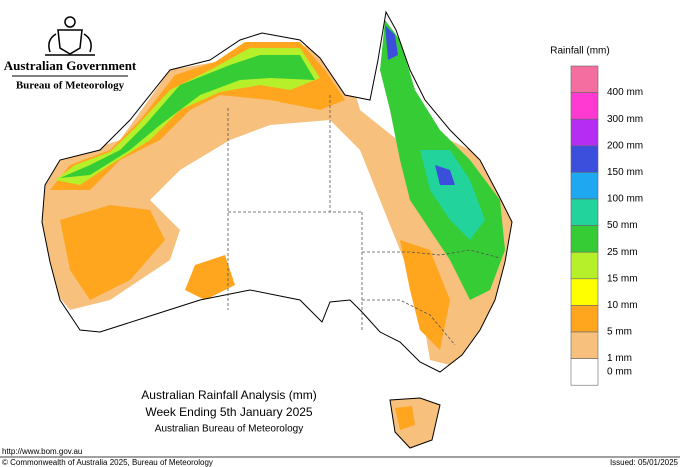 The width and height of the screenshot is (680, 467). I want to click on legend-label: 1 mm, so click(619, 358).